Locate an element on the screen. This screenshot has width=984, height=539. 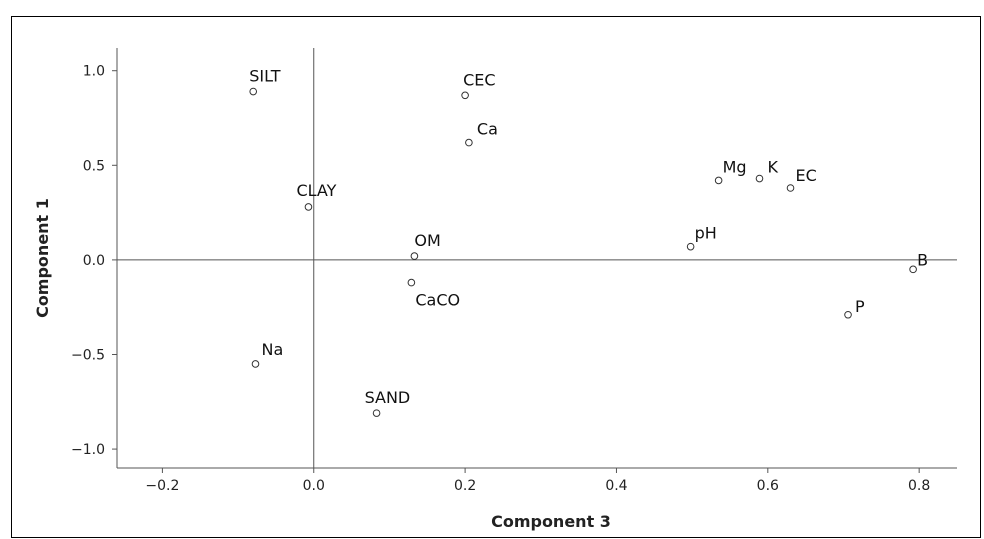
point-label: Mg is located at coordinates (735, 166).